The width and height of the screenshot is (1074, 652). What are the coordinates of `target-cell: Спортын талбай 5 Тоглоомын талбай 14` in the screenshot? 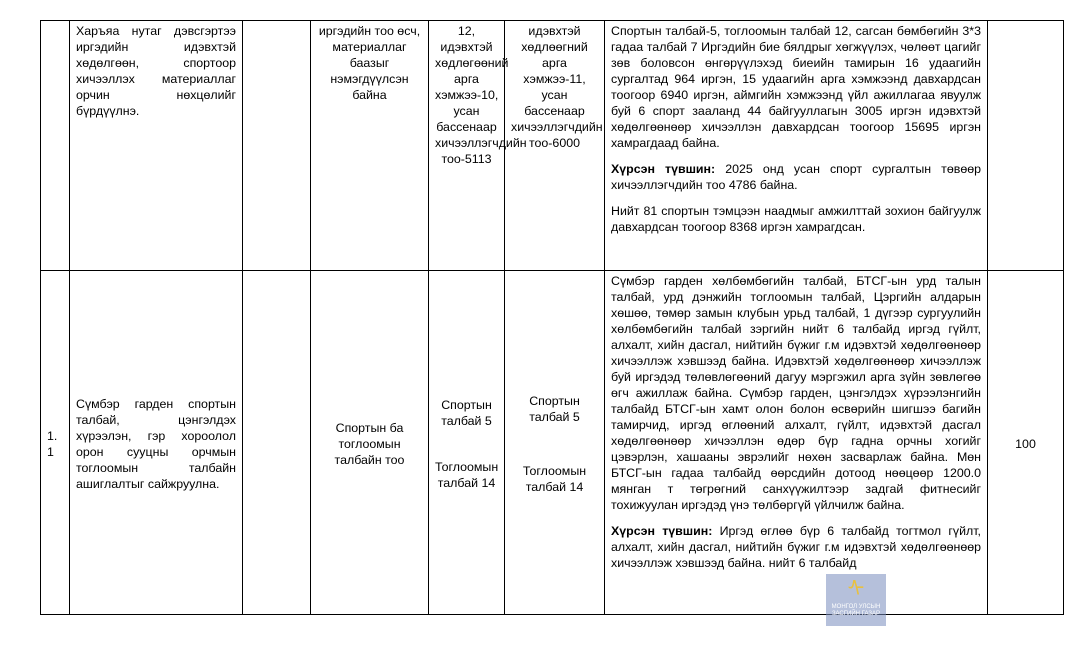 It's located at (554, 442).